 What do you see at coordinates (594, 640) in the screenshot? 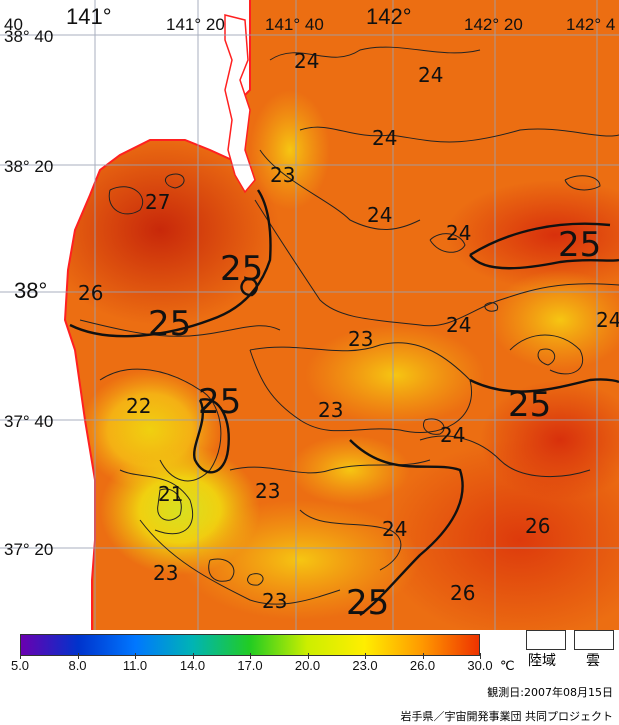
I see `cloud-key-swatch` at bounding box center [594, 640].